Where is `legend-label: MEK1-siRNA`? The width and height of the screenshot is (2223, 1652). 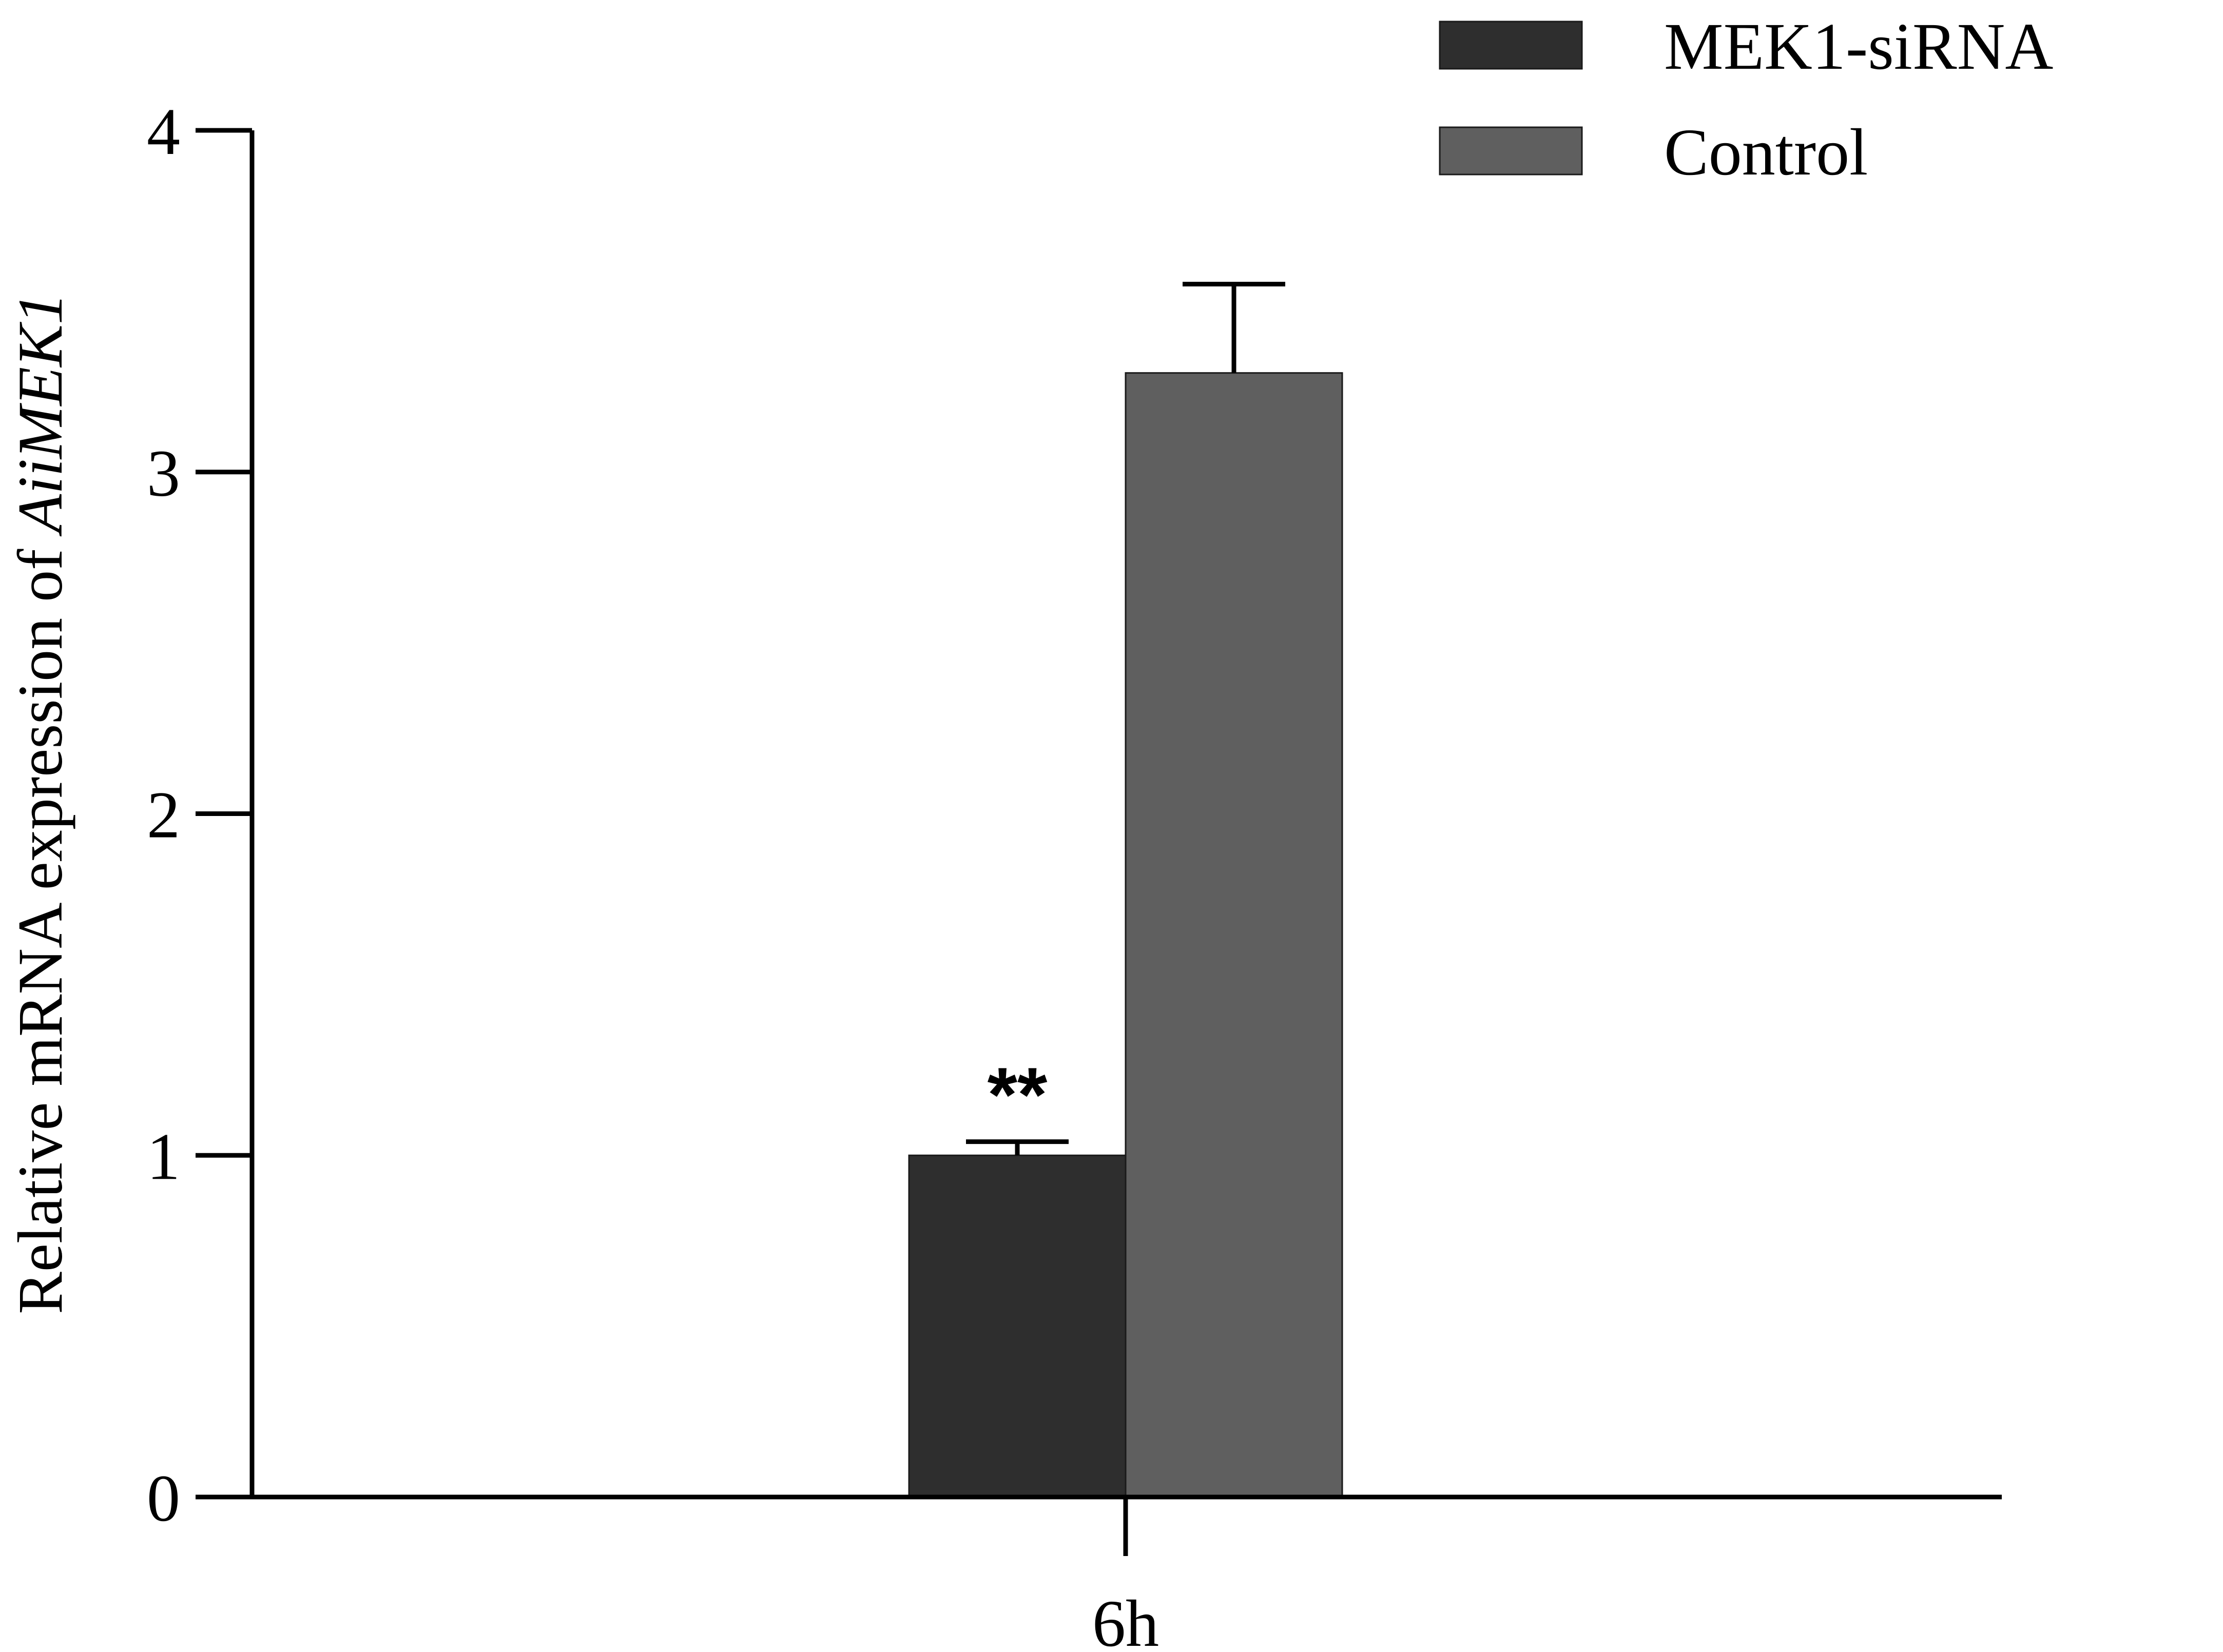 legend-label: MEK1-siRNA is located at coordinates (1859, 47).